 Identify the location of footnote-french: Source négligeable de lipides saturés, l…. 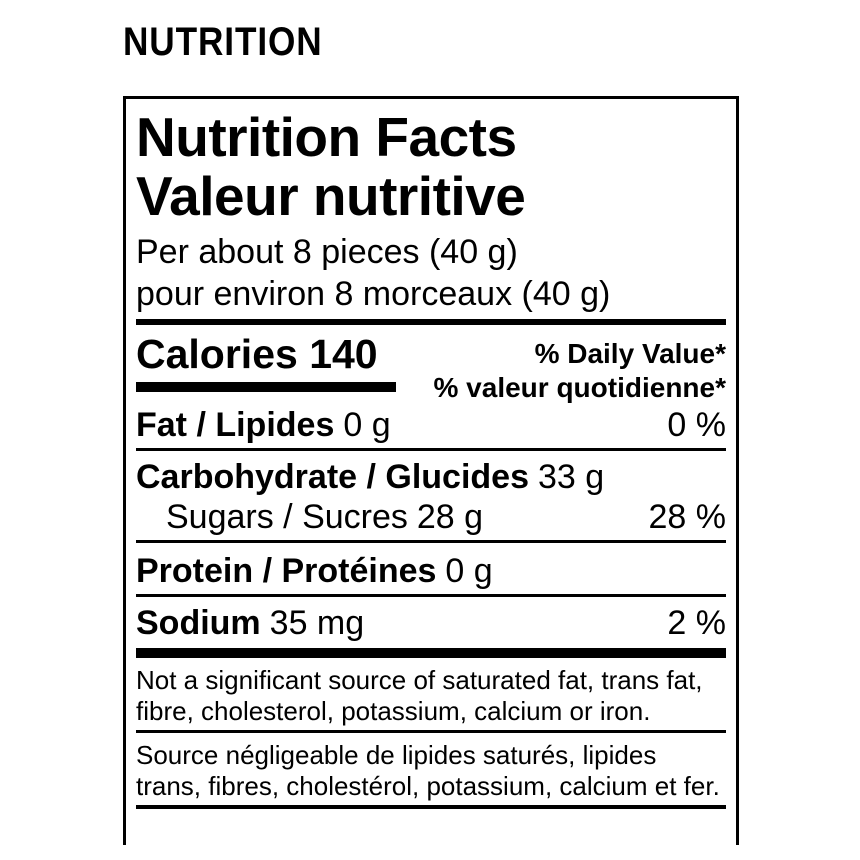
(428, 770).